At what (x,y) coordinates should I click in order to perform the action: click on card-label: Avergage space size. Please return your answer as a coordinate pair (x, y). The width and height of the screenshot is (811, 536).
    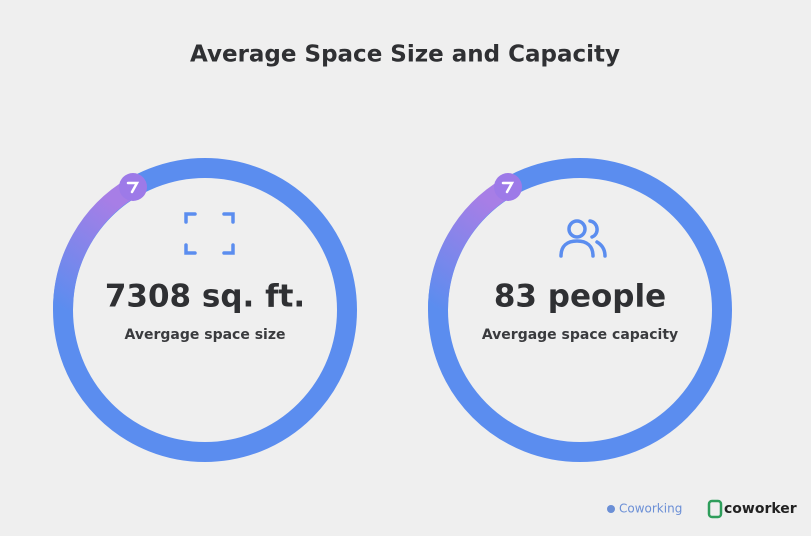
    Looking at the image, I should click on (205, 335).